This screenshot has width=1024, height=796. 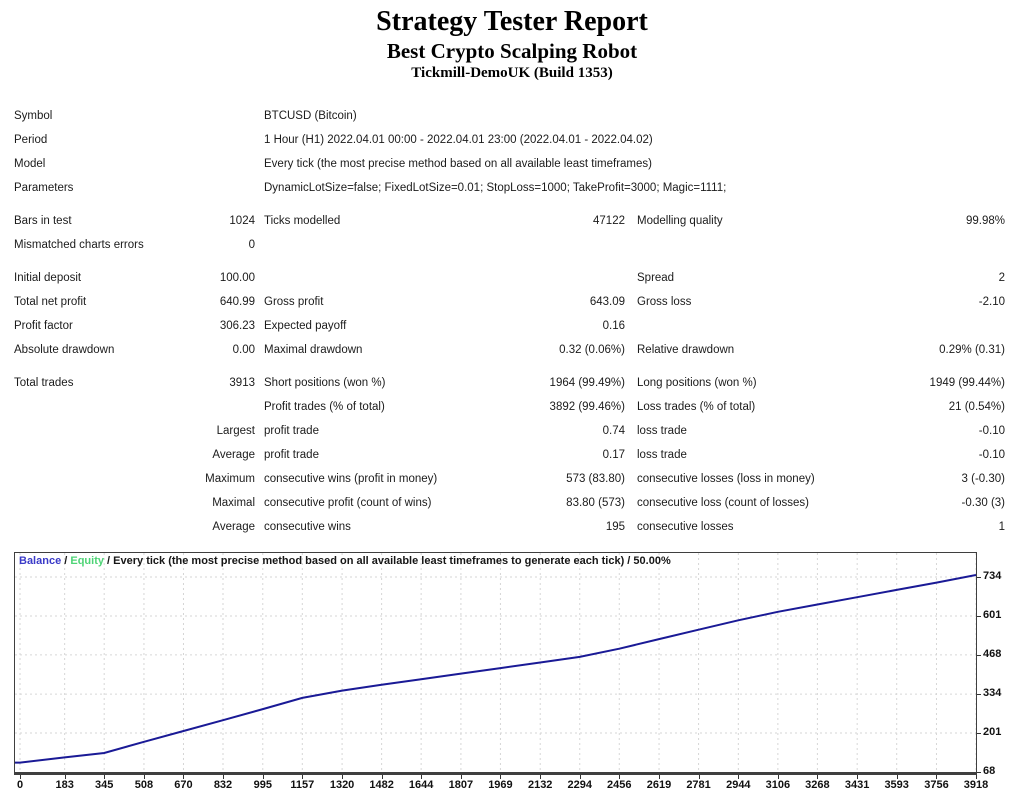 I want to click on stat-label-2: Gross profit, so click(x=294, y=302).